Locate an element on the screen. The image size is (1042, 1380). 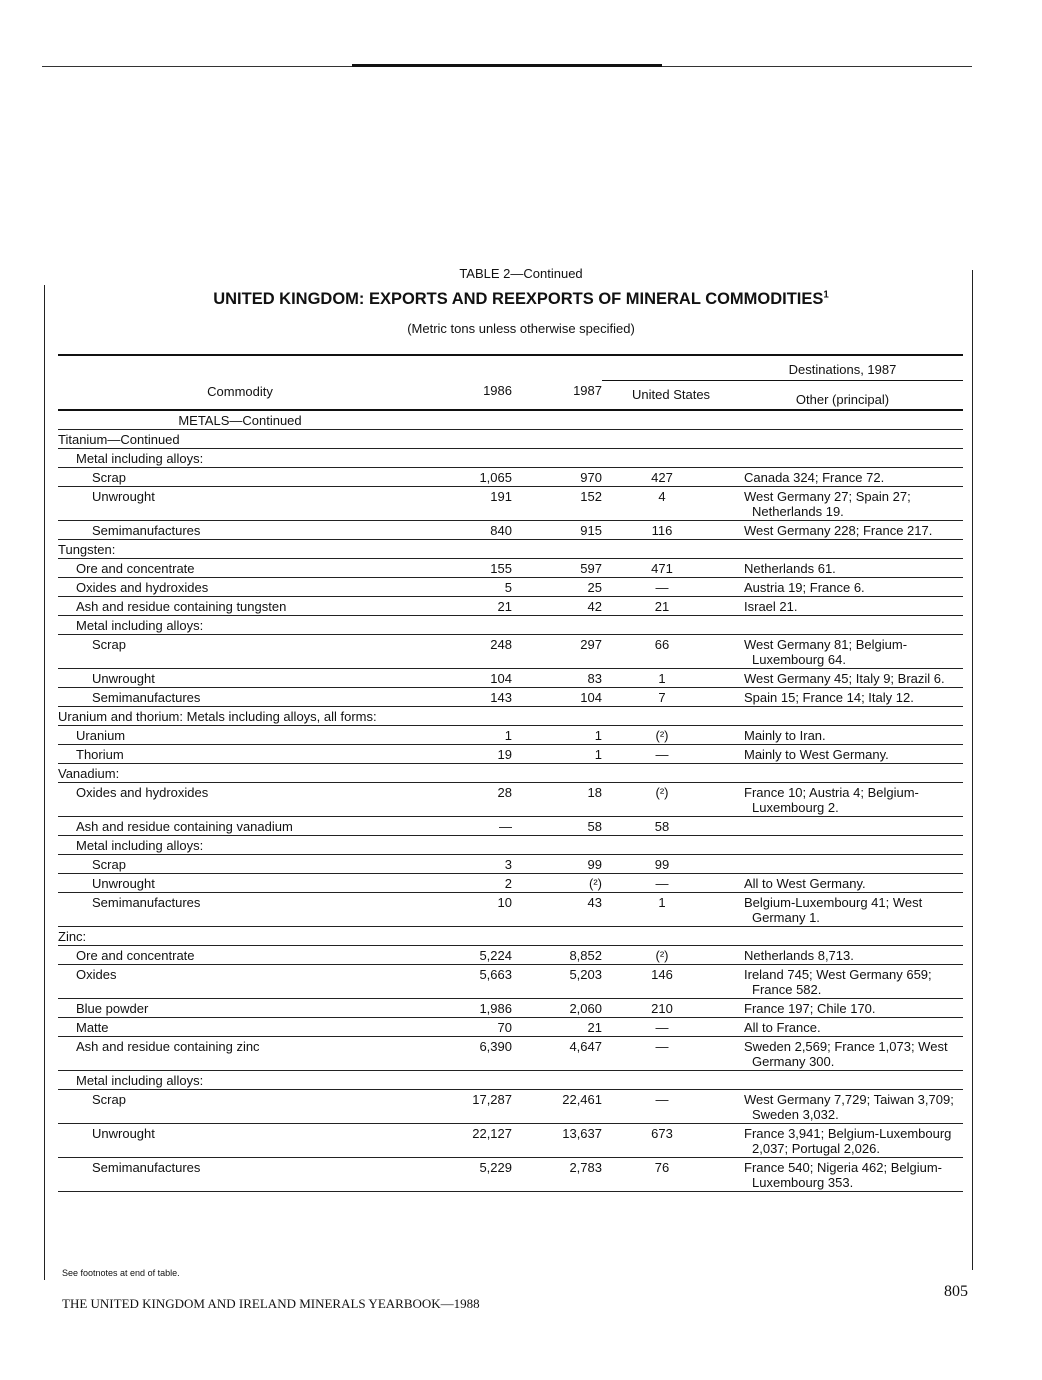
value-1986-text: 28 is located at coordinates (504, 792).